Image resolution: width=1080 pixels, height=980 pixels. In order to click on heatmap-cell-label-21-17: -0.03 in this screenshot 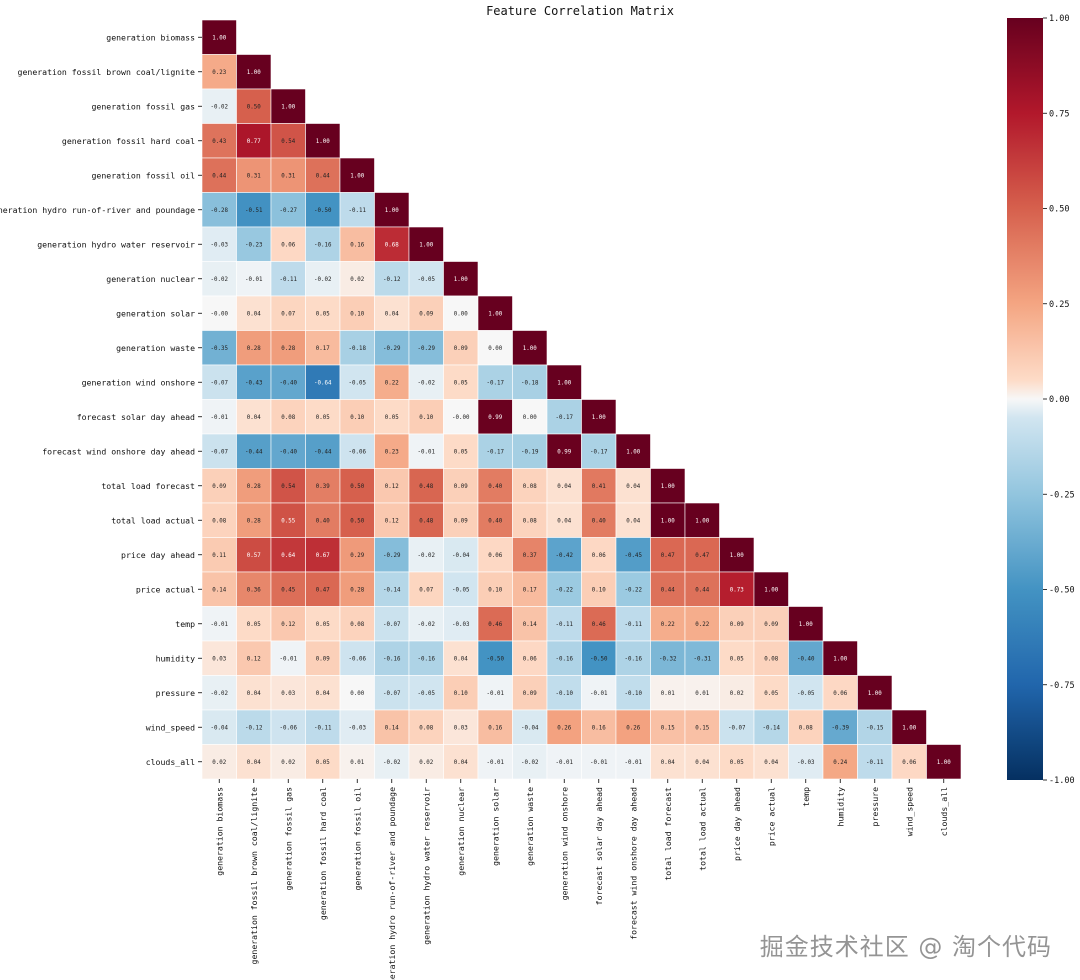, I will do `click(806, 763)`.